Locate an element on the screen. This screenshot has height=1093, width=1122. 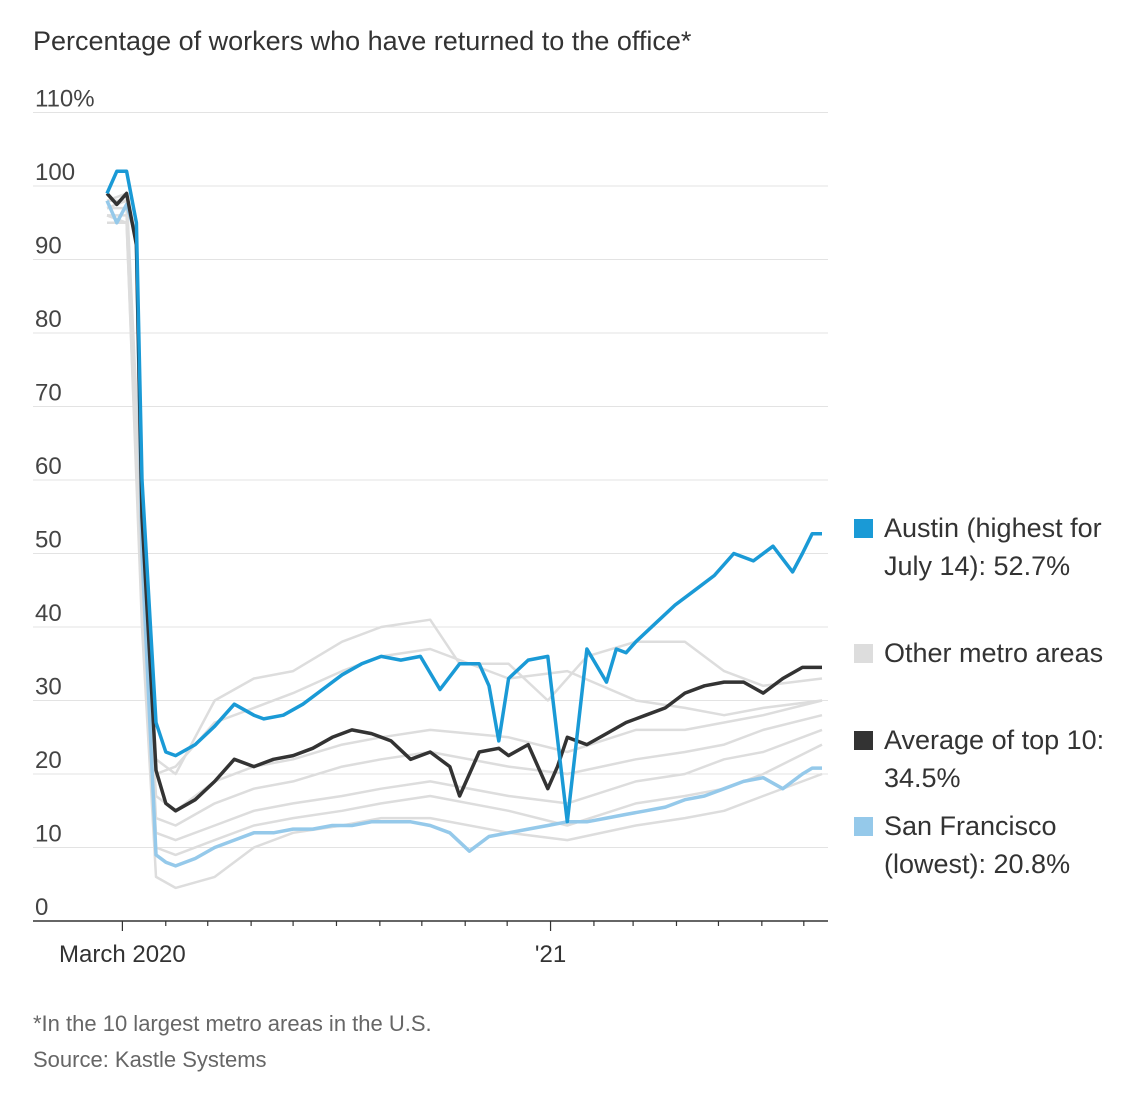
legend-item-sf: San Francisco (lowest): 20.8% is located at coordinates (984, 845).